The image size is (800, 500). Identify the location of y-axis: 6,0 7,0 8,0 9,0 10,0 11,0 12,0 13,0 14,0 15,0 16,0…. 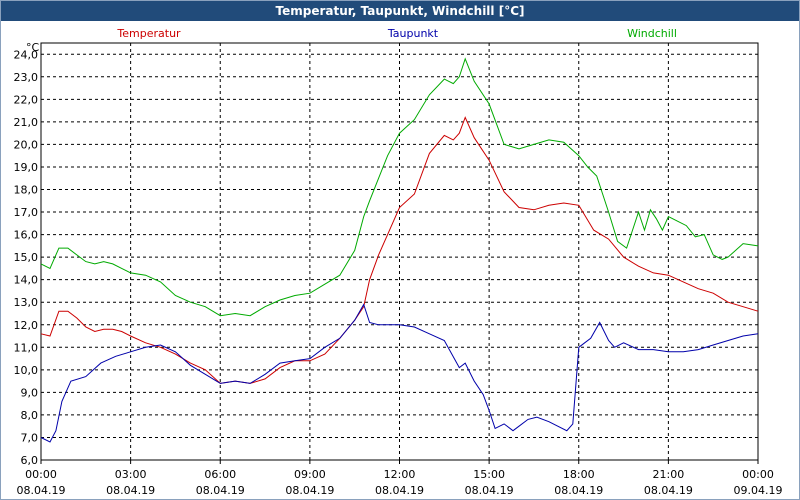
(26, 257).